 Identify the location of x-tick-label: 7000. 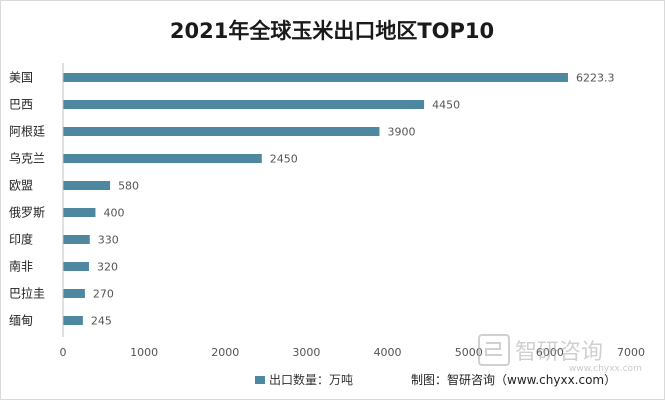
(631, 352).